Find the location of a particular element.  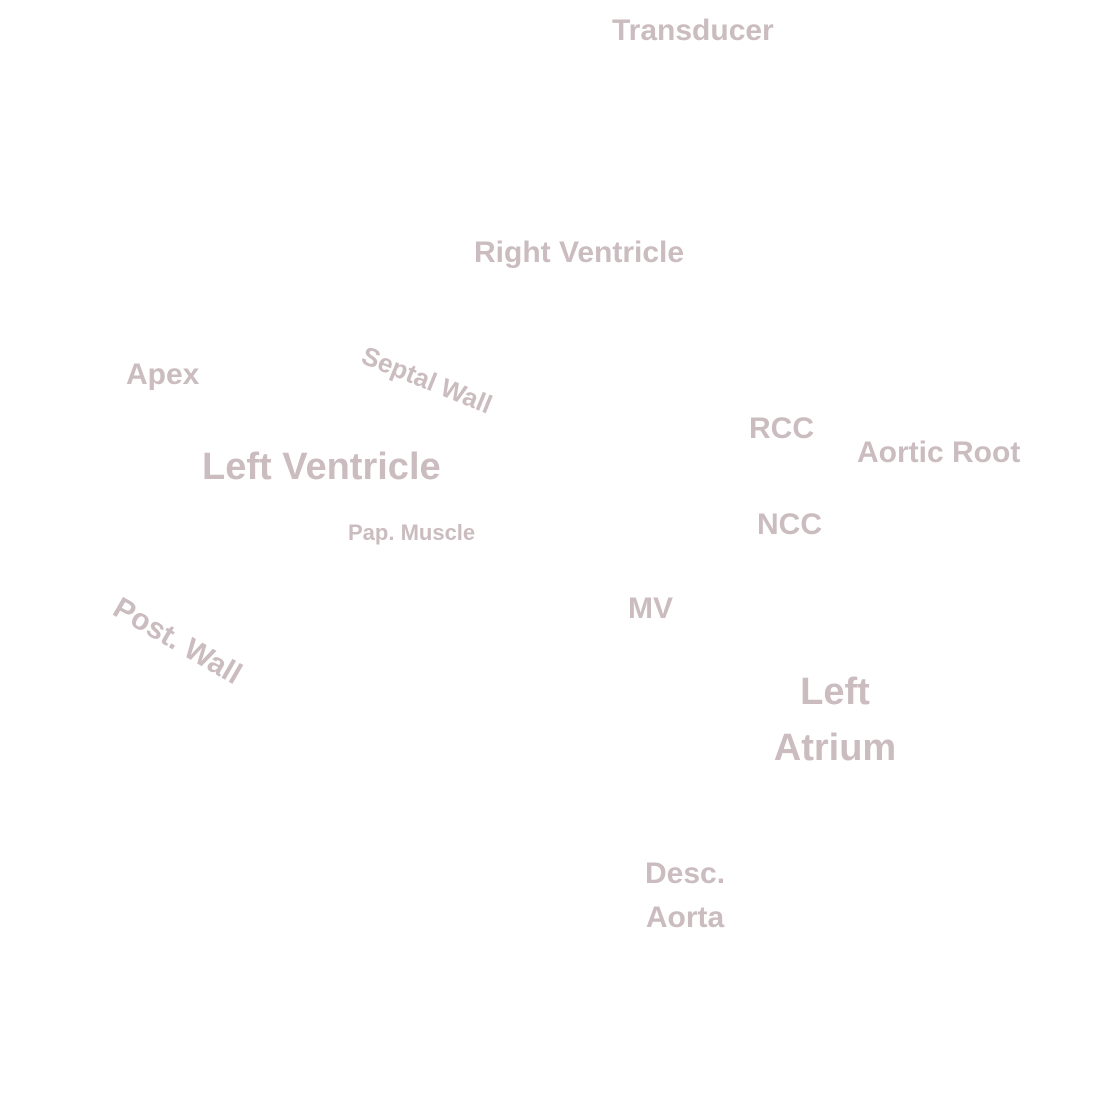

label-pap-muscle: Pap. Muscle is located at coordinates (412, 532).